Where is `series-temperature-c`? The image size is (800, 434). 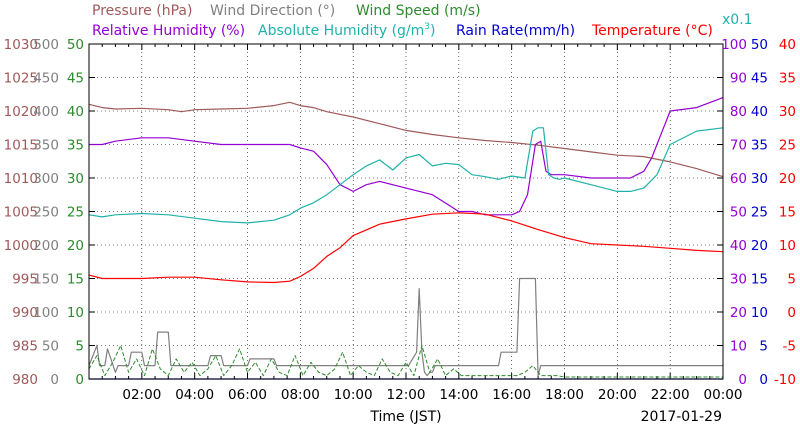 series-temperature-c is located at coordinates (406, 248).